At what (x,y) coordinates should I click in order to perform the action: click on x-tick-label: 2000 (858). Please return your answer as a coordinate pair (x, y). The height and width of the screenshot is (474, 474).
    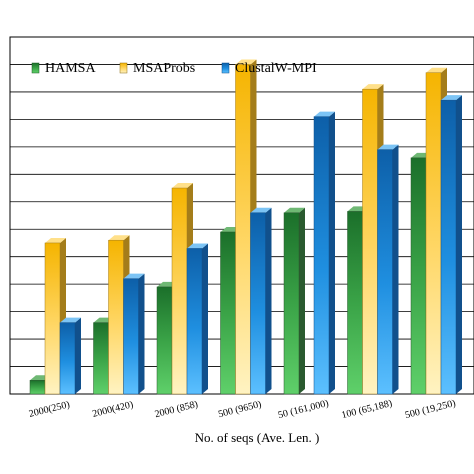
    Looking at the image, I should click on (177, 409).